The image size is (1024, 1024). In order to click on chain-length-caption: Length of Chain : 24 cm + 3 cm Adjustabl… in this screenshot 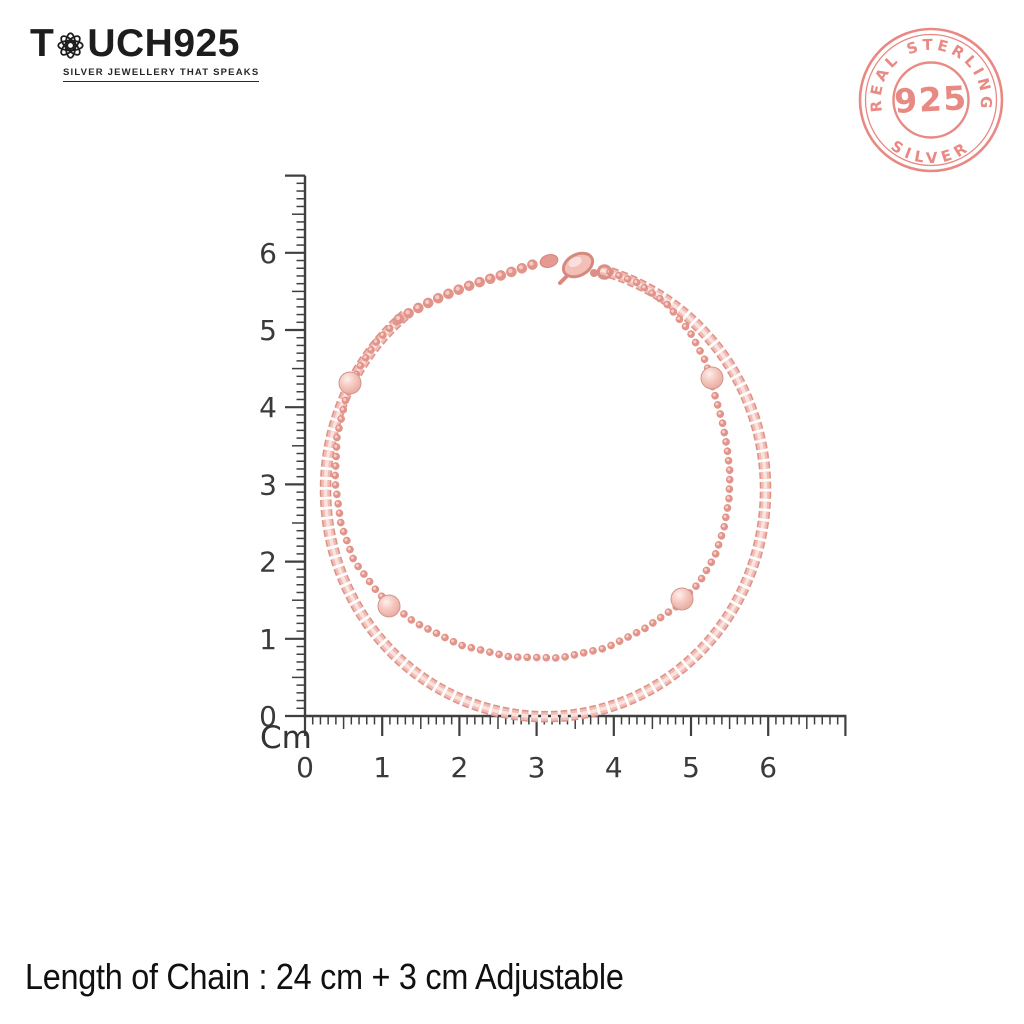, I will do `click(324, 976)`.